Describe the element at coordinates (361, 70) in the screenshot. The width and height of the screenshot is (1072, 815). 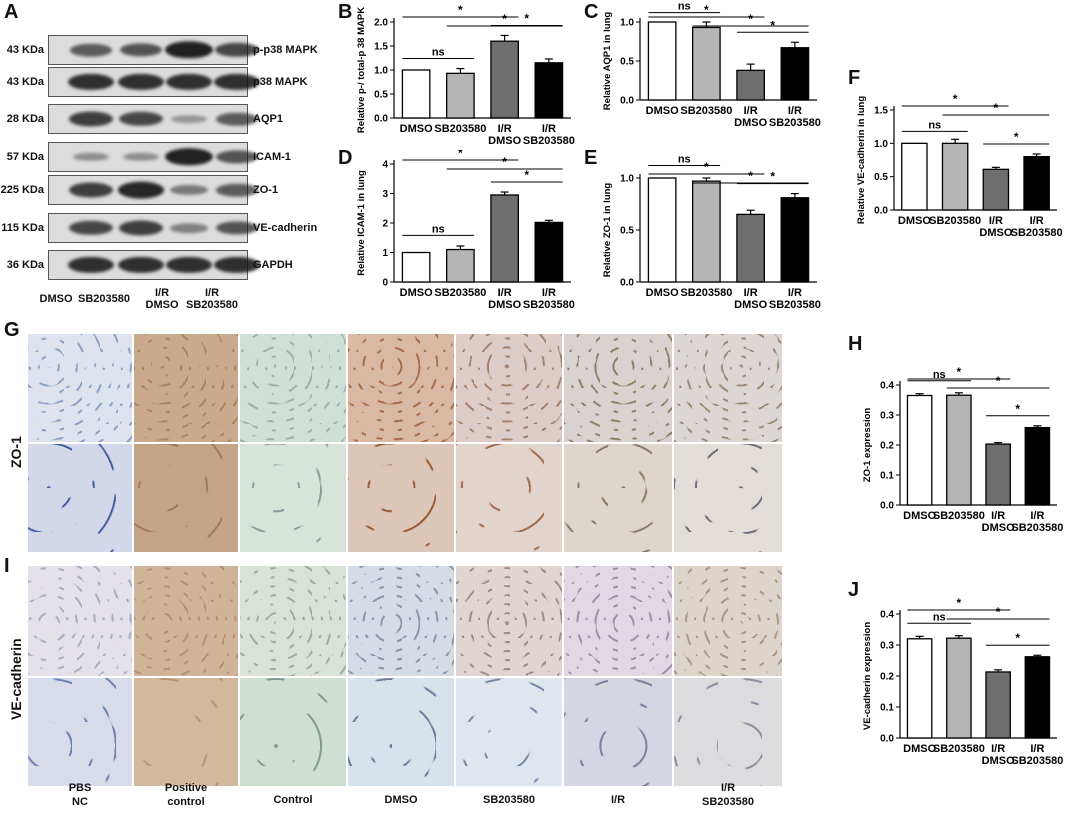
I see `y-axis-label: Relative p-/ total-p 38 MAPK` at that location.